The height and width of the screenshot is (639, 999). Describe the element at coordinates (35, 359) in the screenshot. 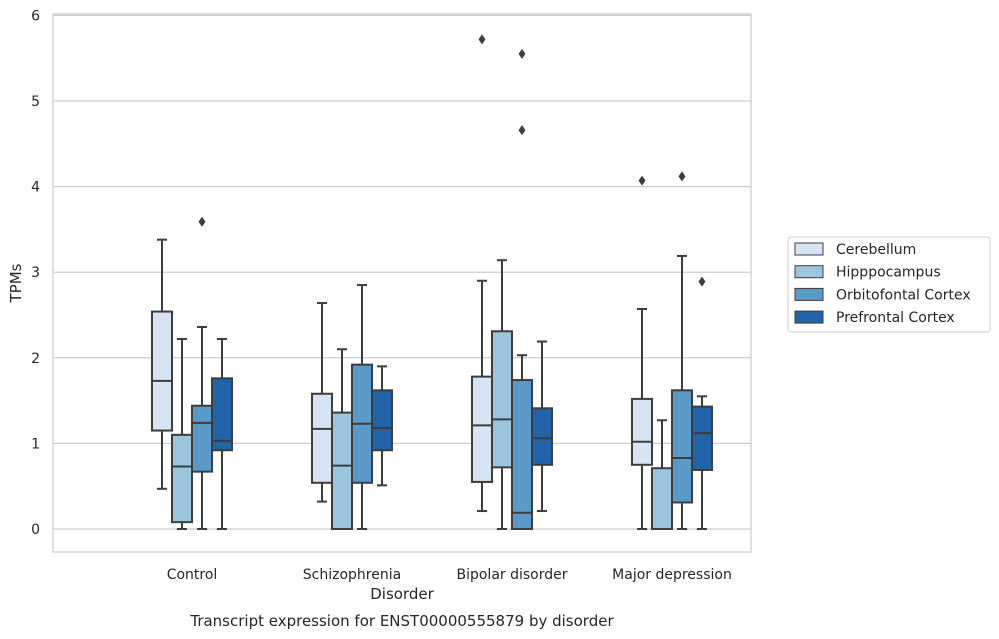

I see `y-tick-label-2: 2` at that location.